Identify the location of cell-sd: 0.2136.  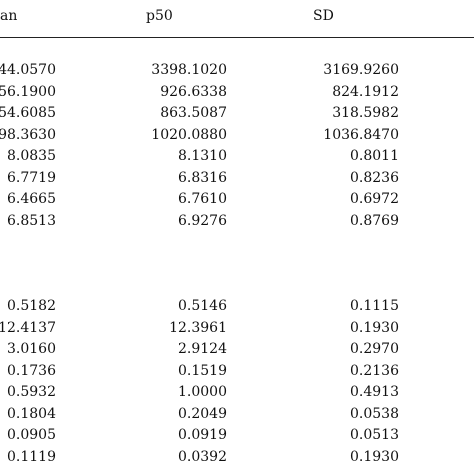
(374, 370).